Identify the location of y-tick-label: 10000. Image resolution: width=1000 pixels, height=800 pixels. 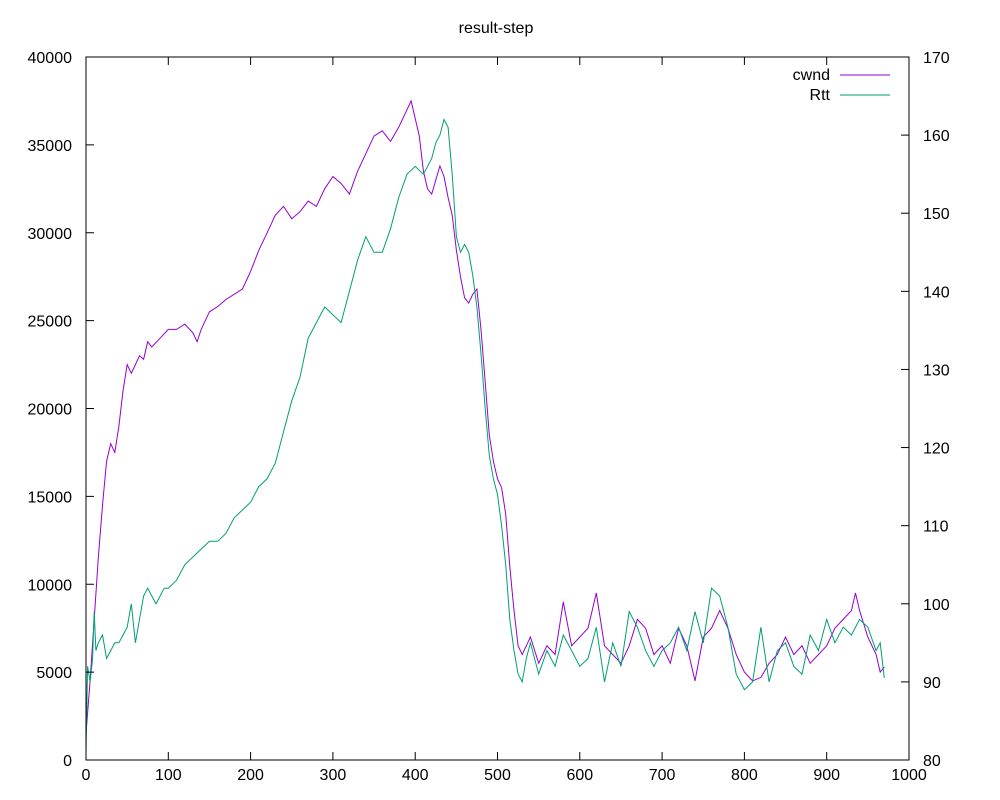
(50, 585).